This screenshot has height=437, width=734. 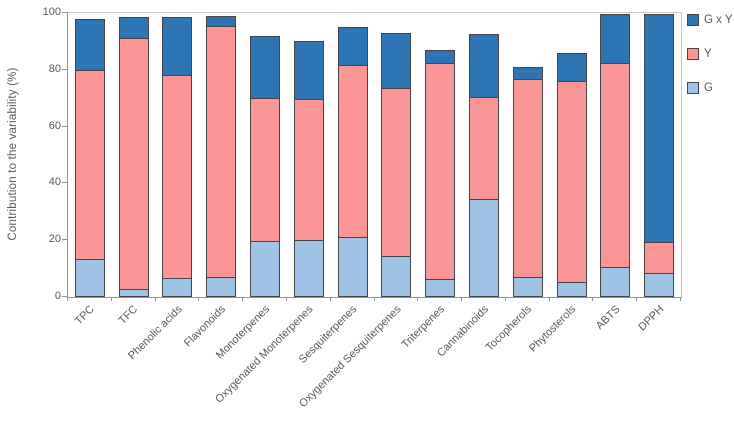 I want to click on y-tick-label-60: 60, so click(x=54, y=125).